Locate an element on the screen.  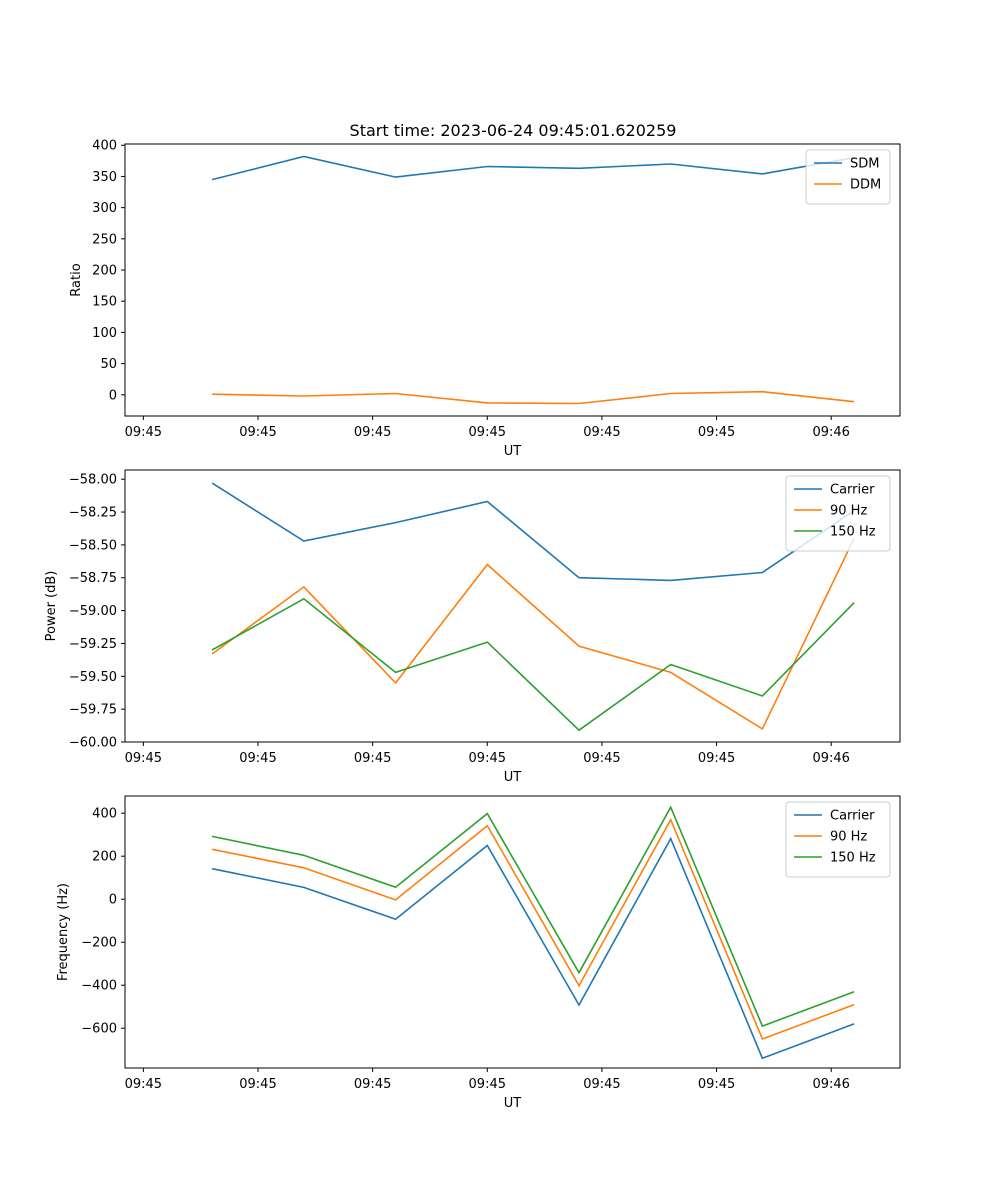
y-tick-label: 250 is located at coordinates (104, 239).